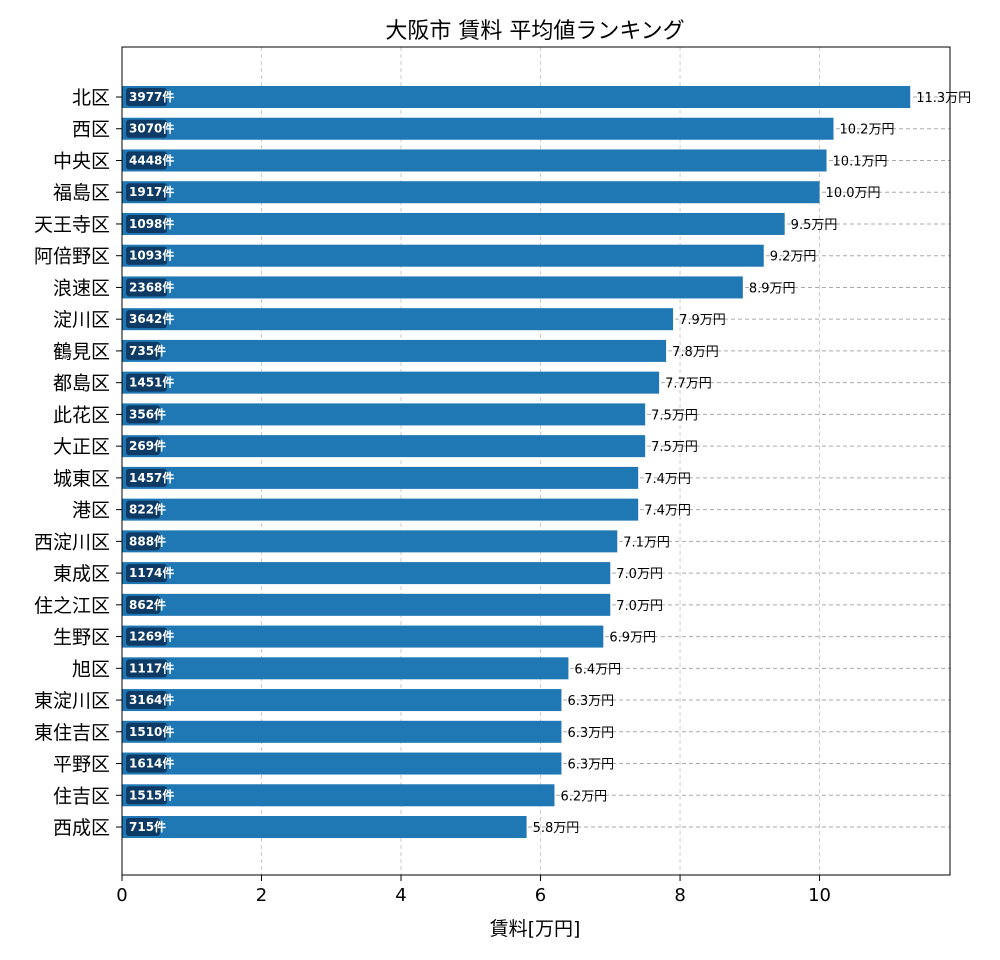 The image size is (1000, 960). Describe the element at coordinates (535, 929) in the screenshot. I see `x-axis-label: 賃料[万円]` at that location.